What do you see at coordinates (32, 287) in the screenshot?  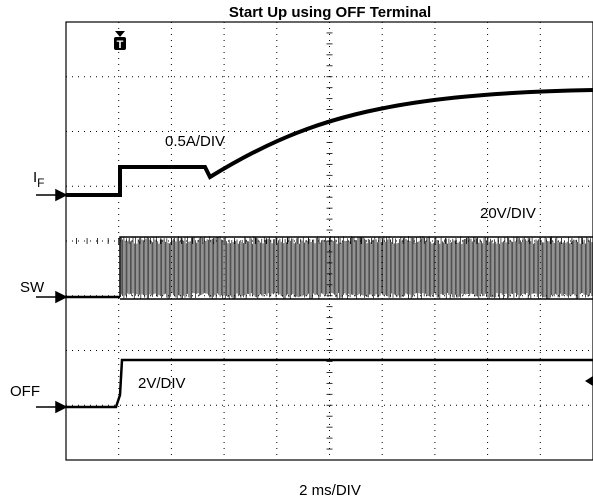 I see `ch2-label: SW` at bounding box center [32, 287].